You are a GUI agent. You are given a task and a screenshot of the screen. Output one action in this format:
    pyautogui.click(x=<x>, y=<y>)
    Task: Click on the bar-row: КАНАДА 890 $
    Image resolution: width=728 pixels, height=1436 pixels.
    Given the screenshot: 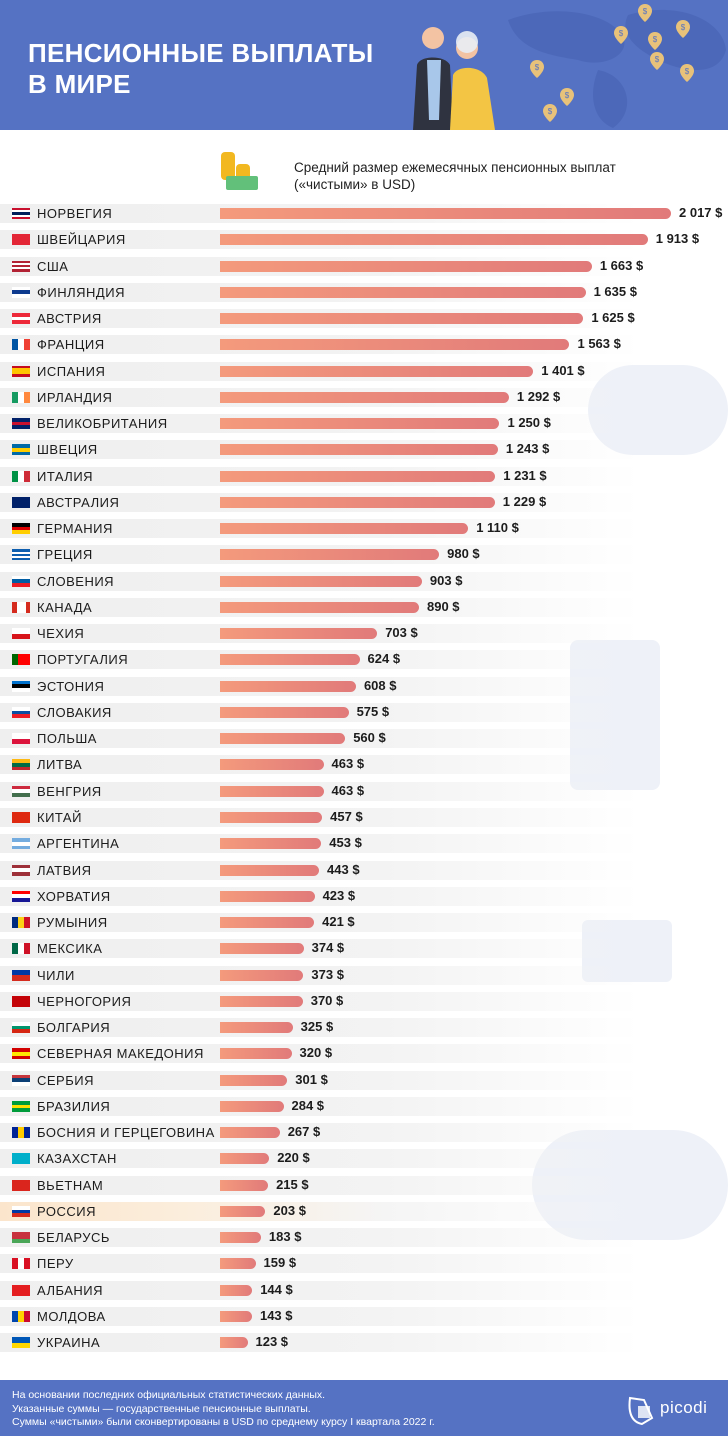 What is the action you would take?
    pyautogui.click(x=364, y=607)
    